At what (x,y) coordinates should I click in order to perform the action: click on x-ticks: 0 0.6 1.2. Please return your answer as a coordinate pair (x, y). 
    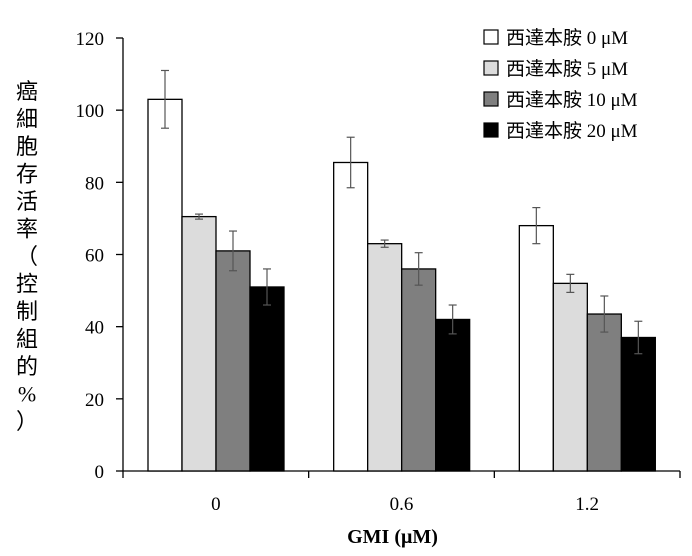
    Looking at the image, I should click on (401, 493).